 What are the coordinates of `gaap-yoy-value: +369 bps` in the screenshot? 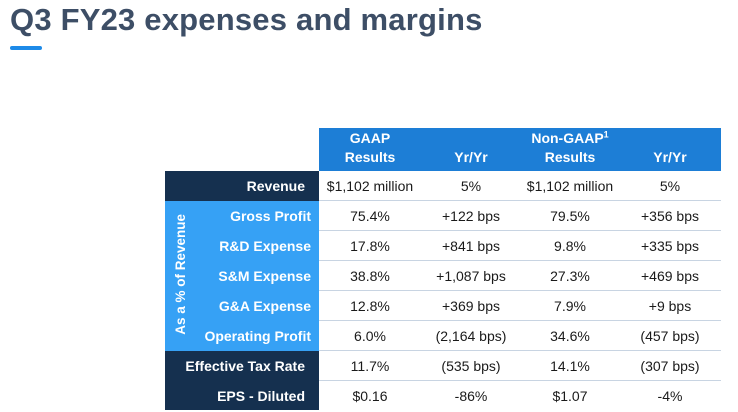 It's located at (471, 305).